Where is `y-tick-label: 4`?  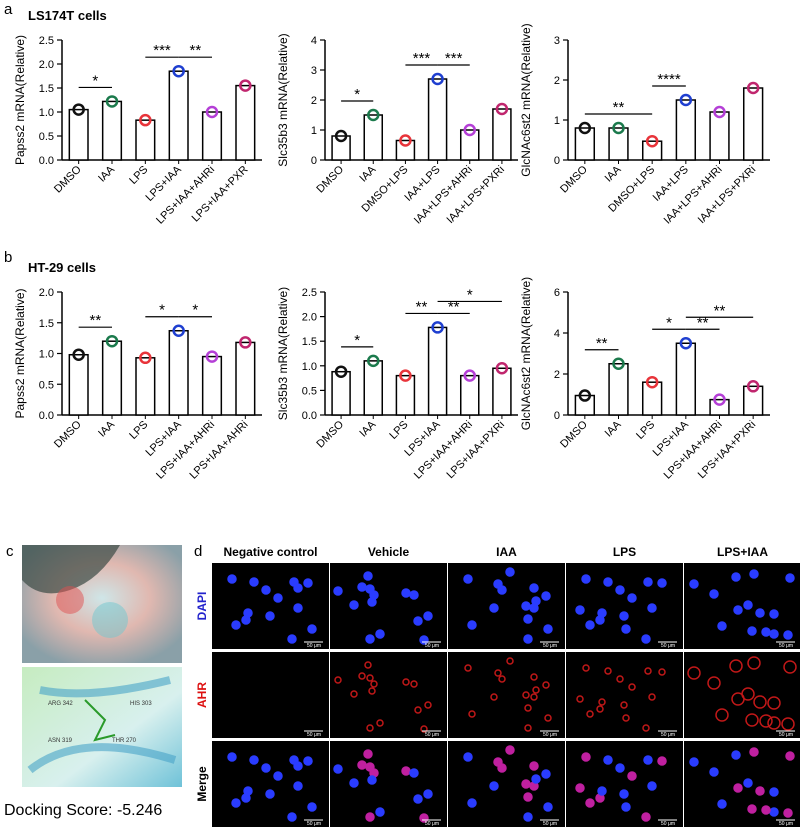
y-tick-label: 4 is located at coordinates (314, 41).